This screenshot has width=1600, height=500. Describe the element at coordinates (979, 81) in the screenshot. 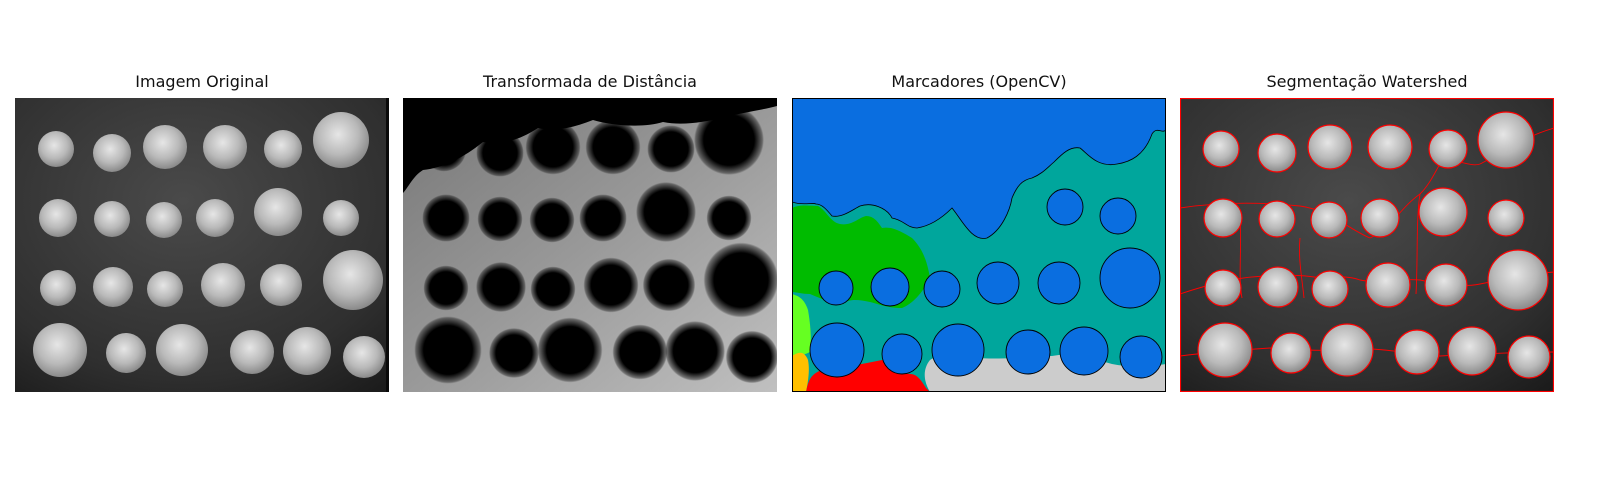

I see `panel-title: Marcadores (OpenCV)` at that location.